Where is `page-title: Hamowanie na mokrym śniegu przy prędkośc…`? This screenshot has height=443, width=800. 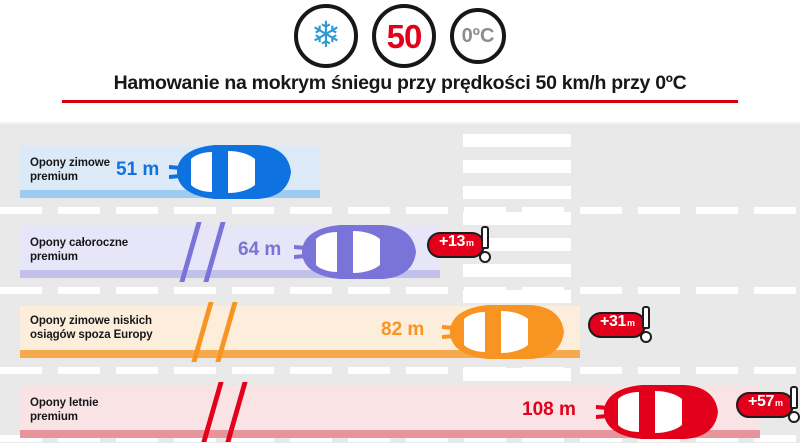 page-title: Hamowanie na mokrym śniegu przy prędkośc… is located at coordinates (400, 83).